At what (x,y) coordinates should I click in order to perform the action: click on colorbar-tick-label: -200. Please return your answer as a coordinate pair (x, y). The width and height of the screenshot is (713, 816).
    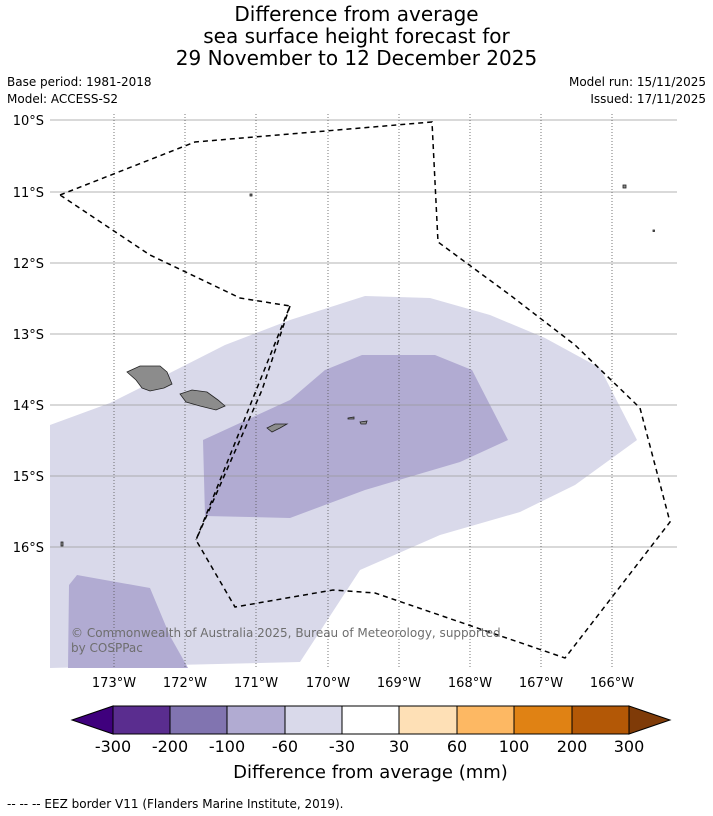
    Looking at the image, I should click on (170, 746).